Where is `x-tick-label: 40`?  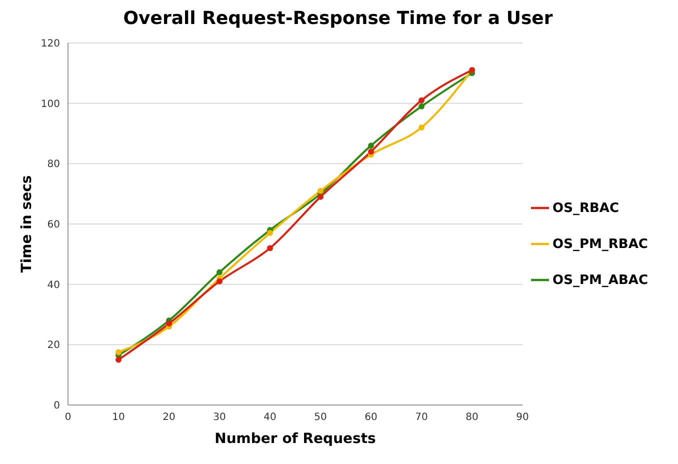
x-tick-label: 40 is located at coordinates (270, 418).